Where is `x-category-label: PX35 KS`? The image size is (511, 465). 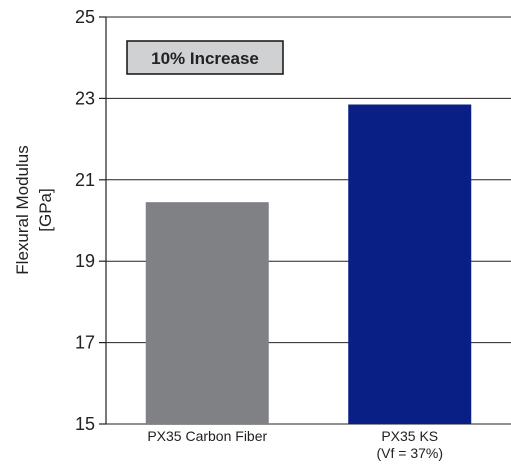 x-category-label: PX35 KS is located at coordinates (409, 436).